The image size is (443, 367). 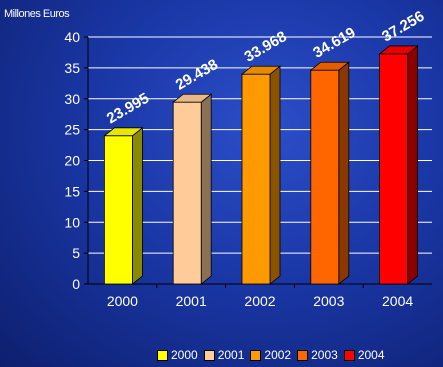 I want to click on bar-2003, so click(x=325, y=177).